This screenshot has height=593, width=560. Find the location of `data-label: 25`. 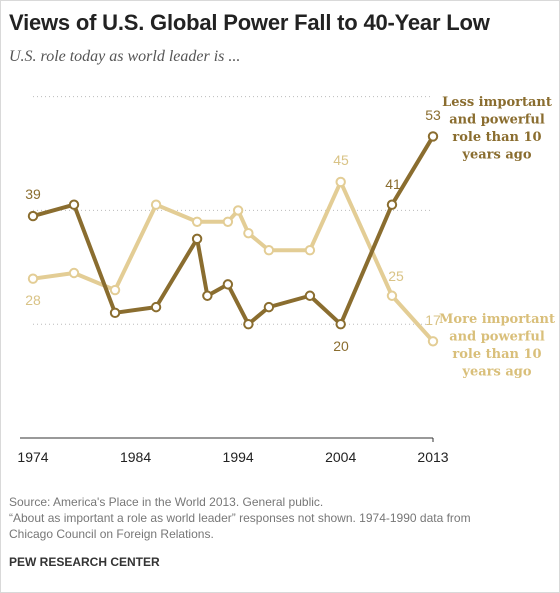

data-label: 25 is located at coordinates (396, 276).